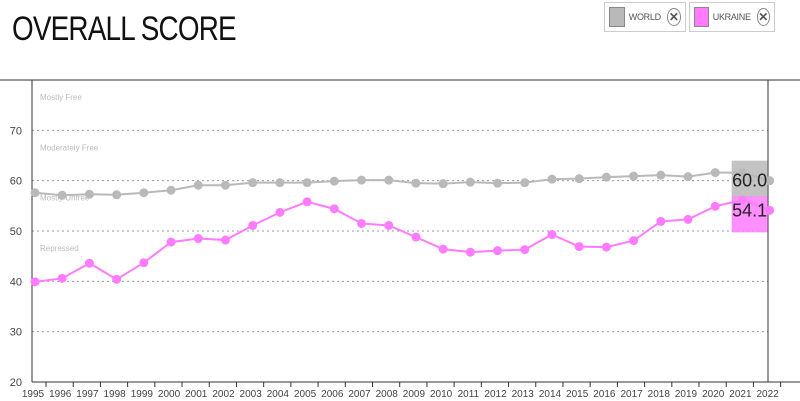 This screenshot has width=800, height=401. I want to click on x-tick-label: 2009, so click(414, 394).